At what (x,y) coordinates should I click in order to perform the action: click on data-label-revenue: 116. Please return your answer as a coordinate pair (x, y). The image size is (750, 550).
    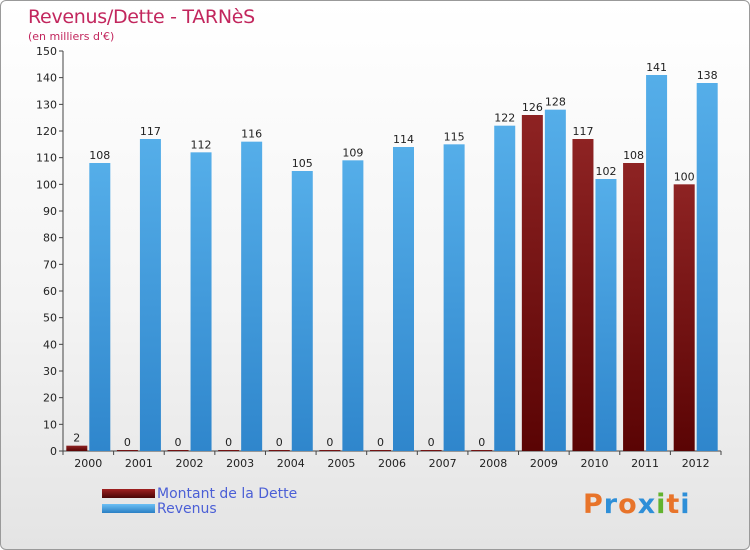
    Looking at the image, I should click on (251, 134).